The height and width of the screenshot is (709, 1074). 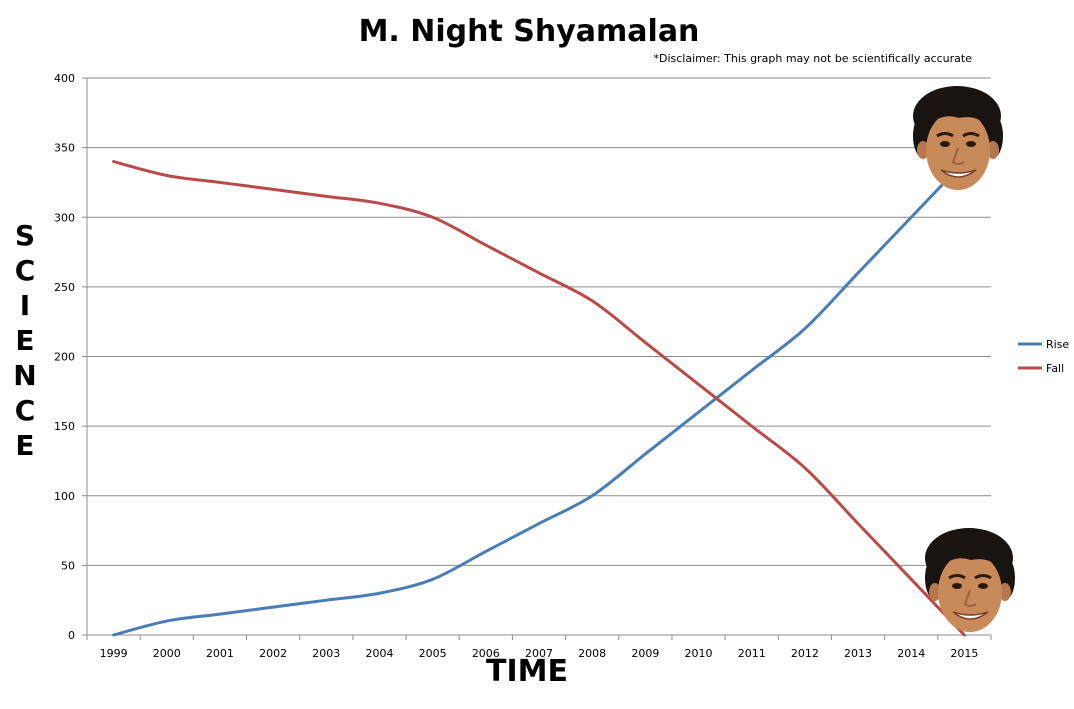 I want to click on x-tick-label: 2006, so click(x=486, y=653).